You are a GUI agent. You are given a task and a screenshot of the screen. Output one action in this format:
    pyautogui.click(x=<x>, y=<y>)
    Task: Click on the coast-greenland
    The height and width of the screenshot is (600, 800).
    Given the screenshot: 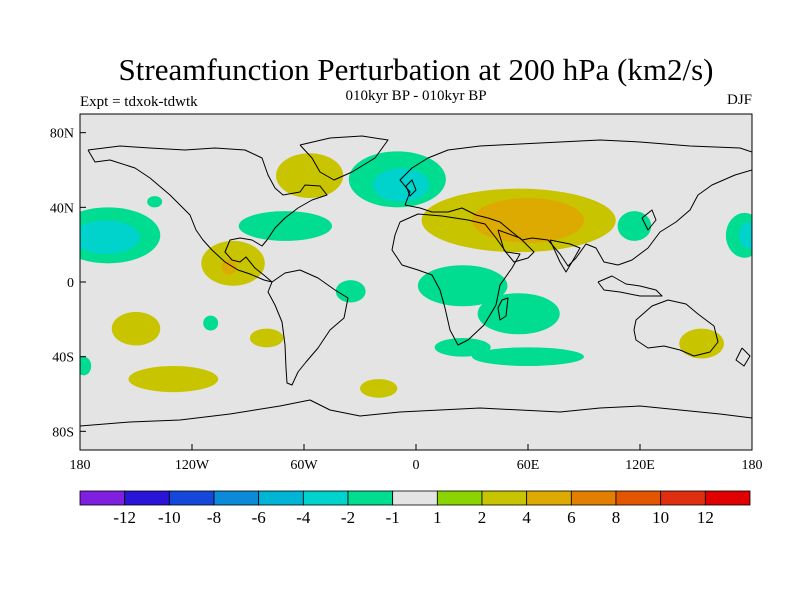 What is the action you would take?
    pyautogui.click(x=344, y=158)
    